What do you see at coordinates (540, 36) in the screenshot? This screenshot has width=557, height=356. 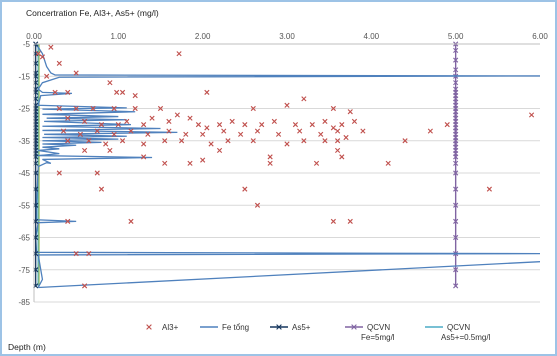 I see `x-tick-label: 6.00` at bounding box center [540, 36].